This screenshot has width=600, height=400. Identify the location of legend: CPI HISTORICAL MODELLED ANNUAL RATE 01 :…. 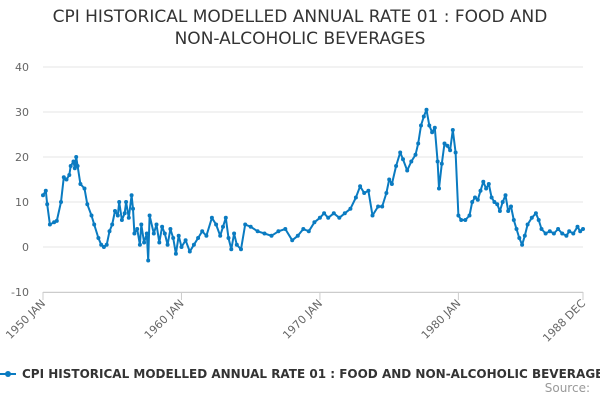
(300, 374).